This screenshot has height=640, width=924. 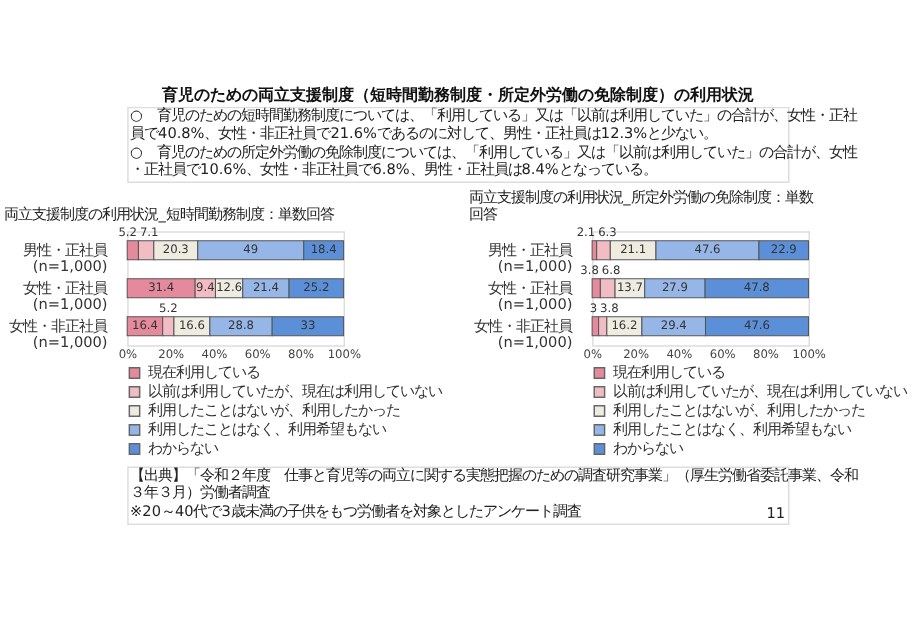 I want to click on text: ※20～40代で3歳未満の子供をもつ労働者を対象としたアンケート調査, so click(x=355, y=511).